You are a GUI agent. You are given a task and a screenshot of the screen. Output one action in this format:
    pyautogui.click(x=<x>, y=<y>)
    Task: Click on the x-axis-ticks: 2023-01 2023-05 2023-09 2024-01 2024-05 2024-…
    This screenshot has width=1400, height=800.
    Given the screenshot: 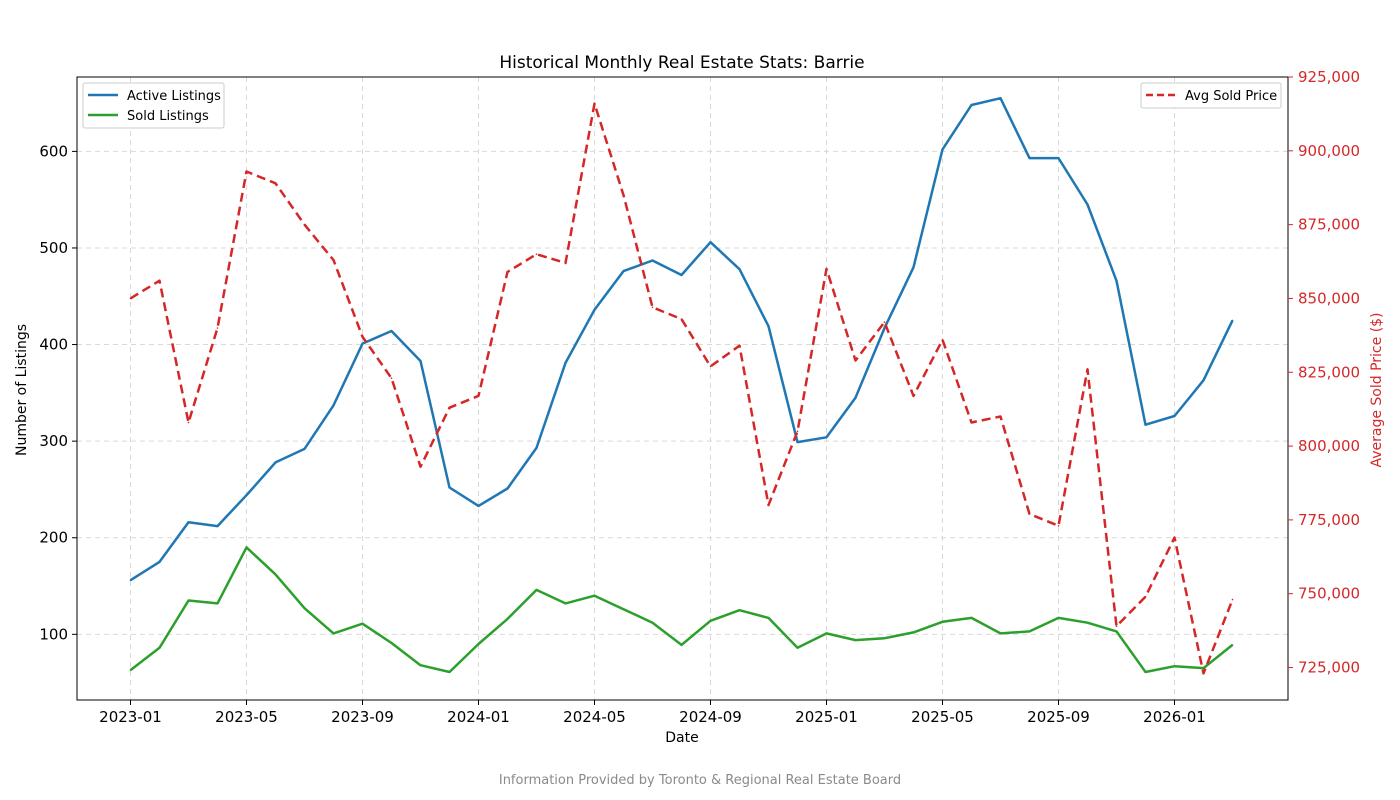 What is the action you would take?
    pyautogui.click(x=652, y=713)
    